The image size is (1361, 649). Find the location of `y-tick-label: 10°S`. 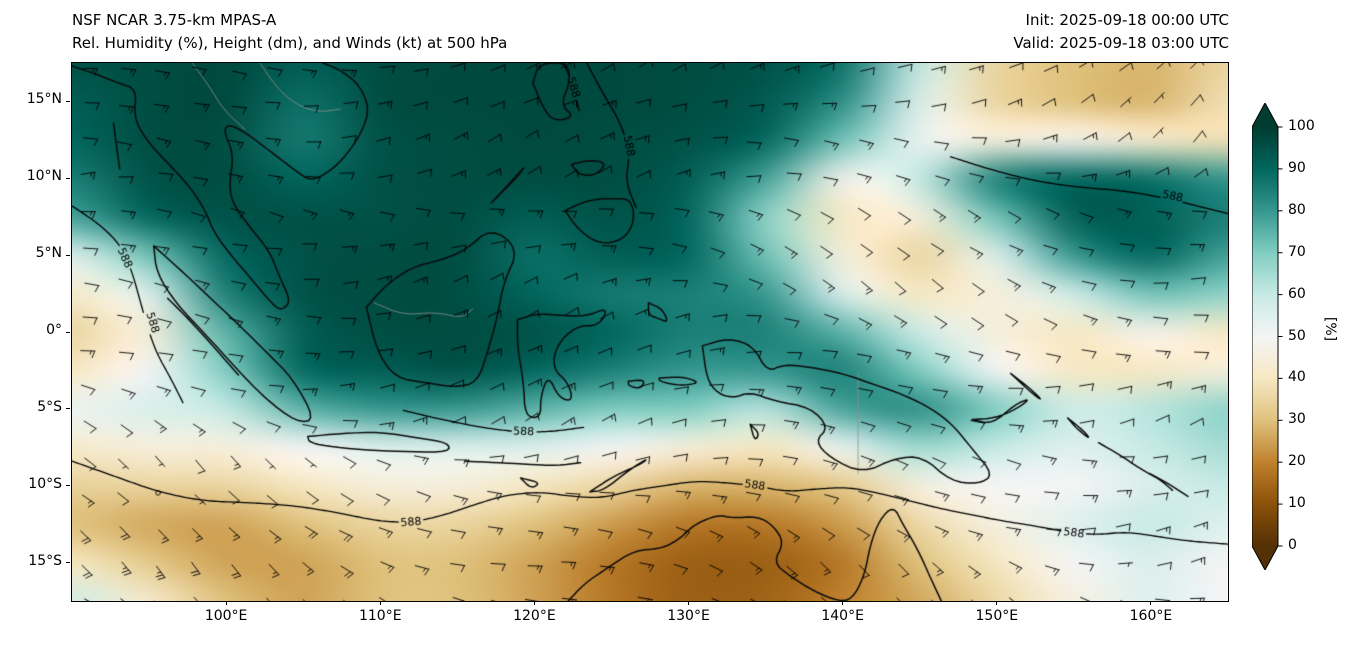

y-tick-label: 10°S is located at coordinates (45, 483).